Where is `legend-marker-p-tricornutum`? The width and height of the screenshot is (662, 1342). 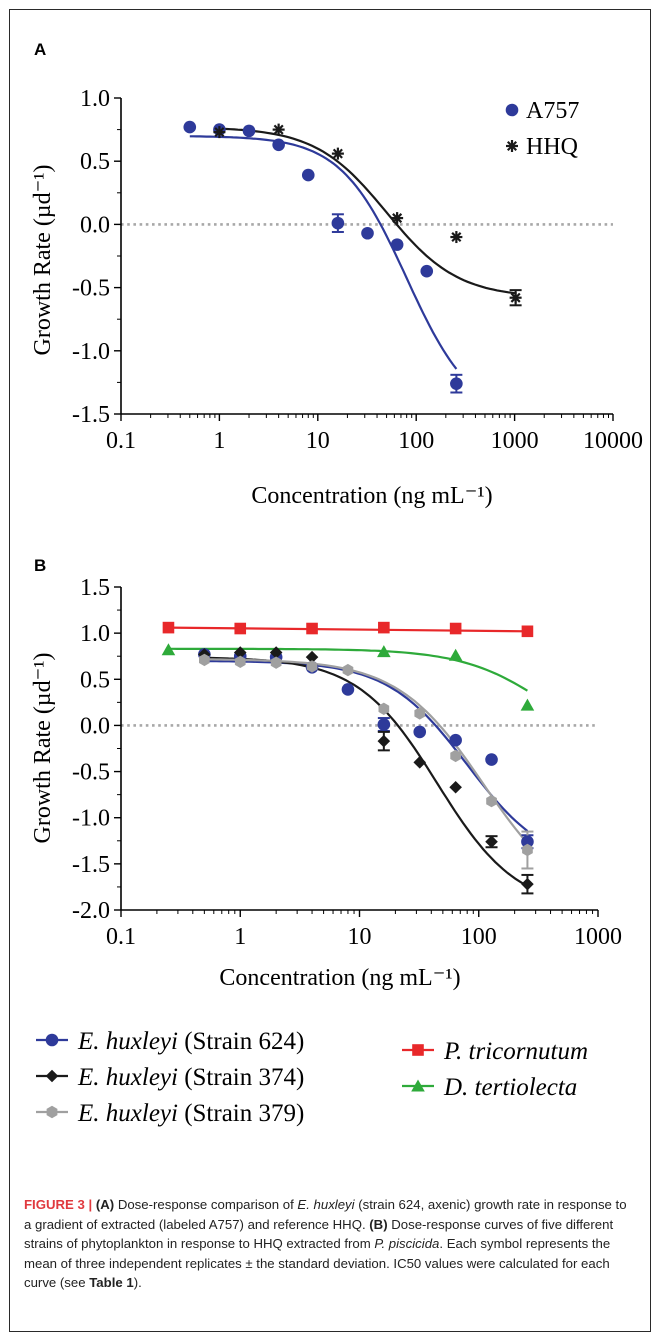
legend-marker-p-tricornutum is located at coordinates (418, 1050).